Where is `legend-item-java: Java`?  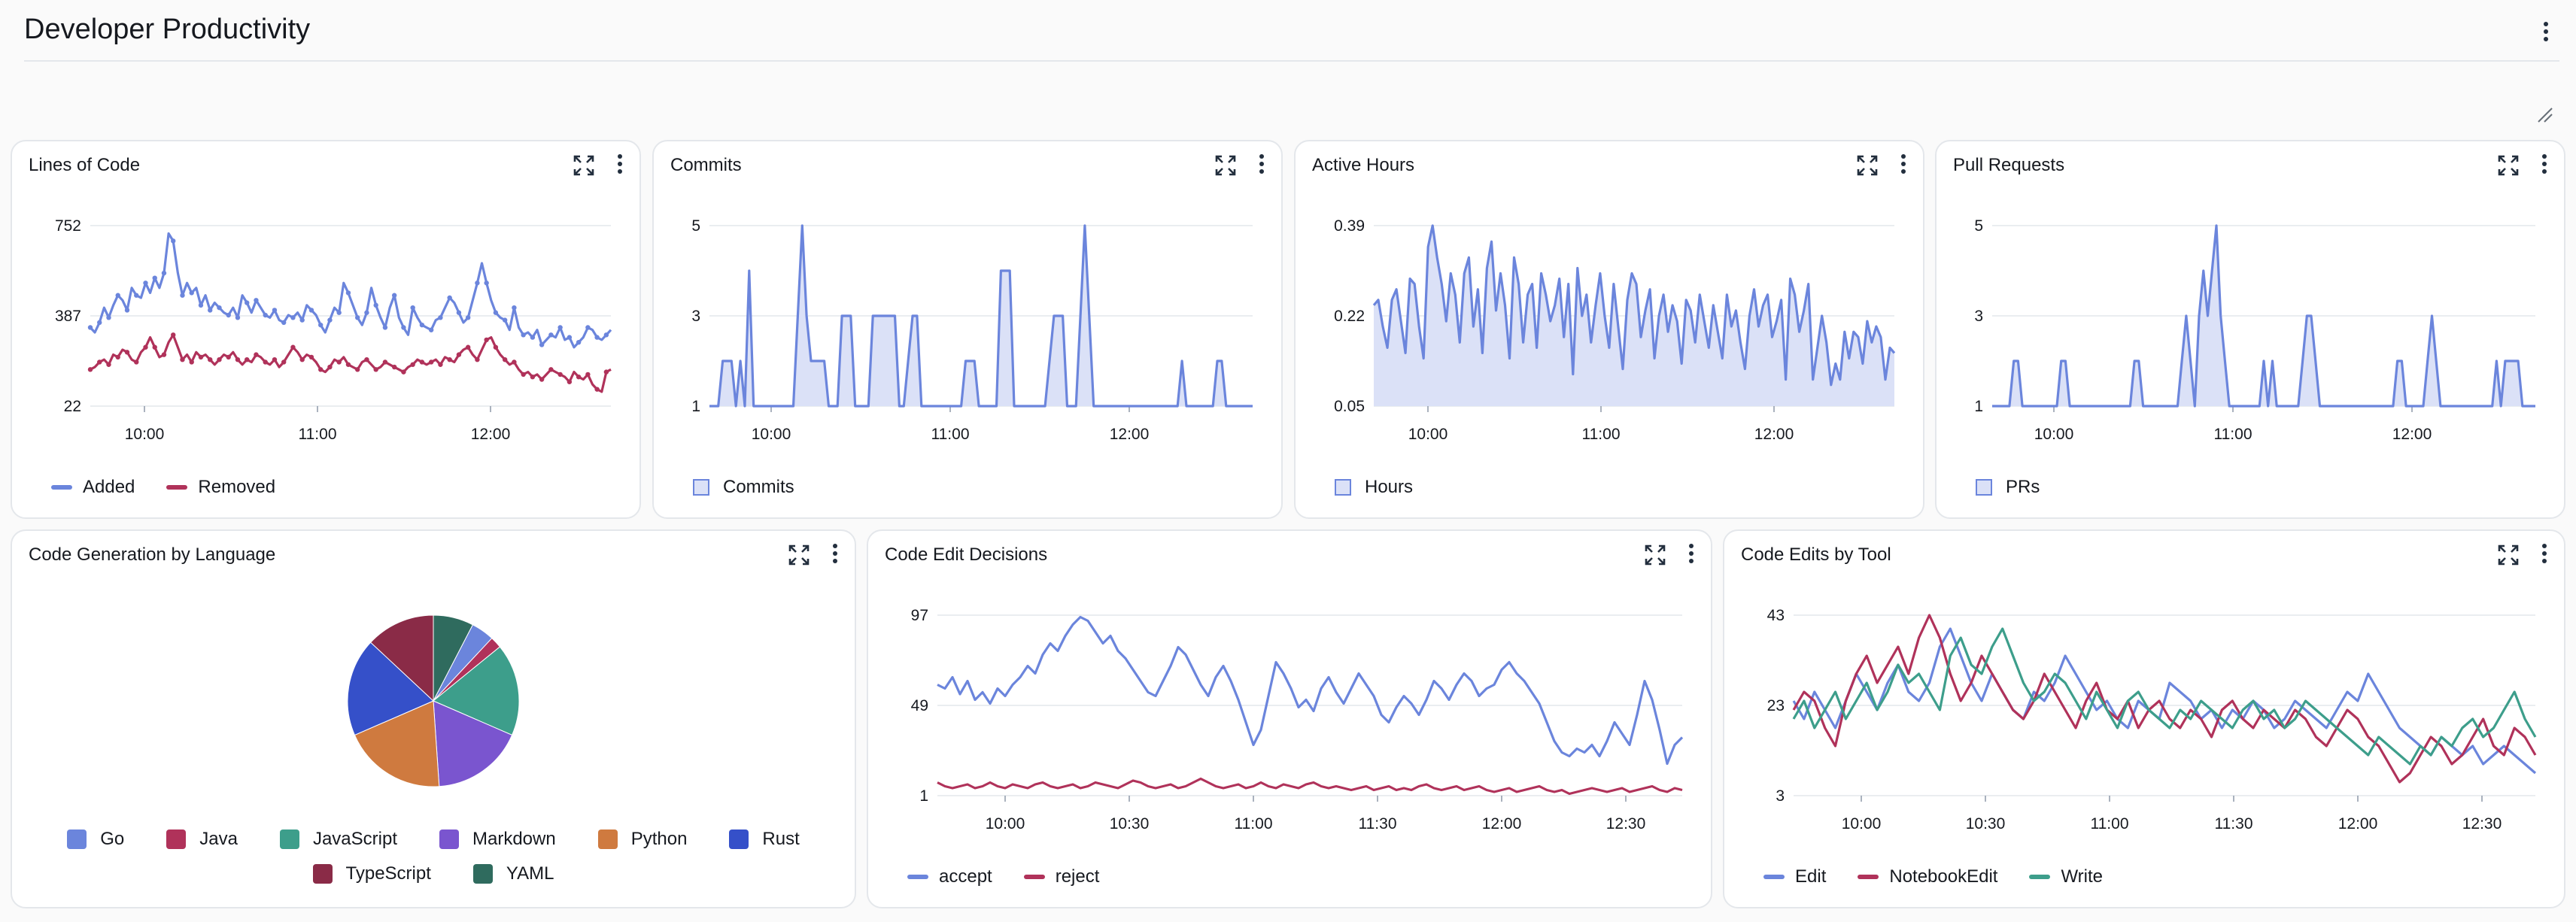 legend-item-java: Java is located at coordinates (202, 839).